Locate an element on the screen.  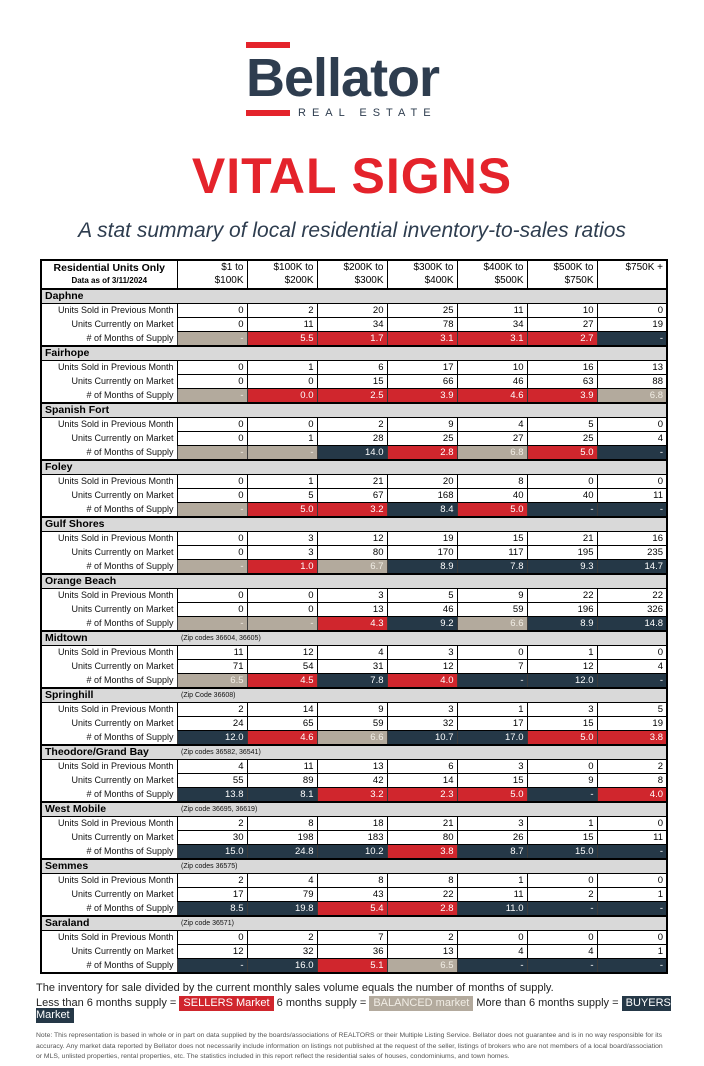
area-header-row: Orange Beach is located at coordinates (354, 581).